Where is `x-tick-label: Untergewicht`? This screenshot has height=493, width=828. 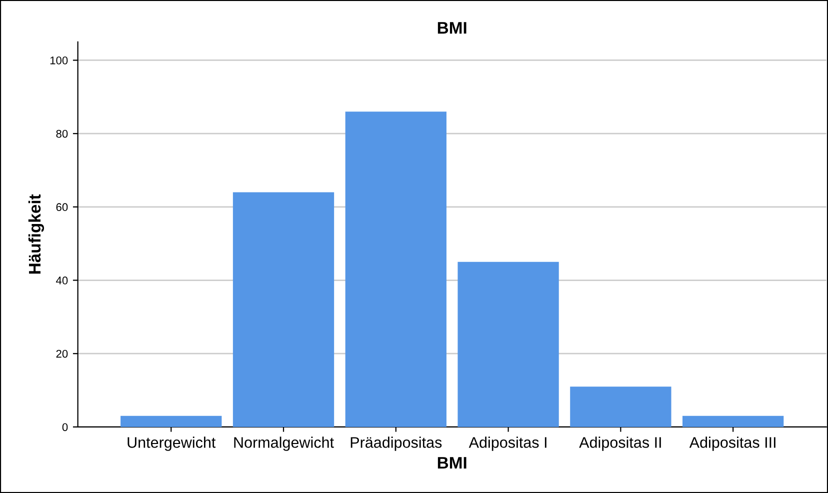
x-tick-label: Untergewicht is located at coordinates (172, 443).